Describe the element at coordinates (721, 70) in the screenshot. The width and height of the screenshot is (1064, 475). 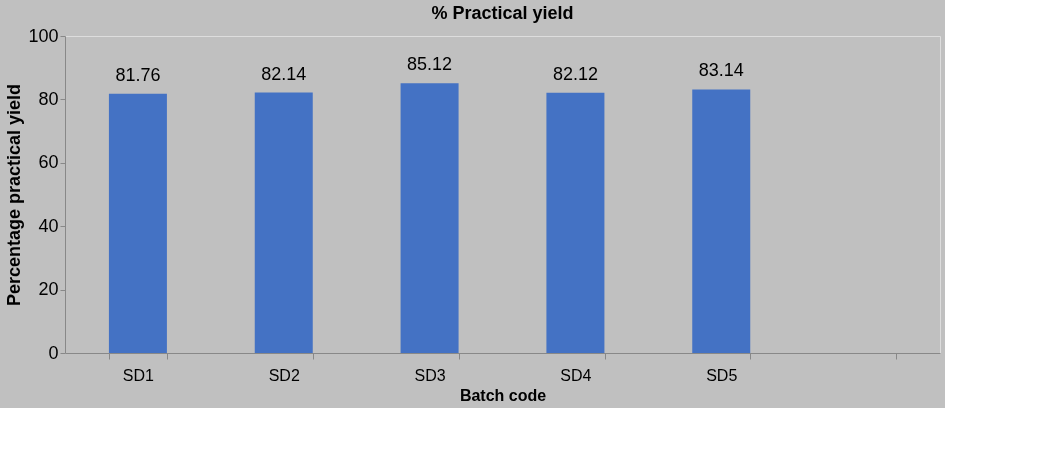
I see `data-label: 83.14` at that location.